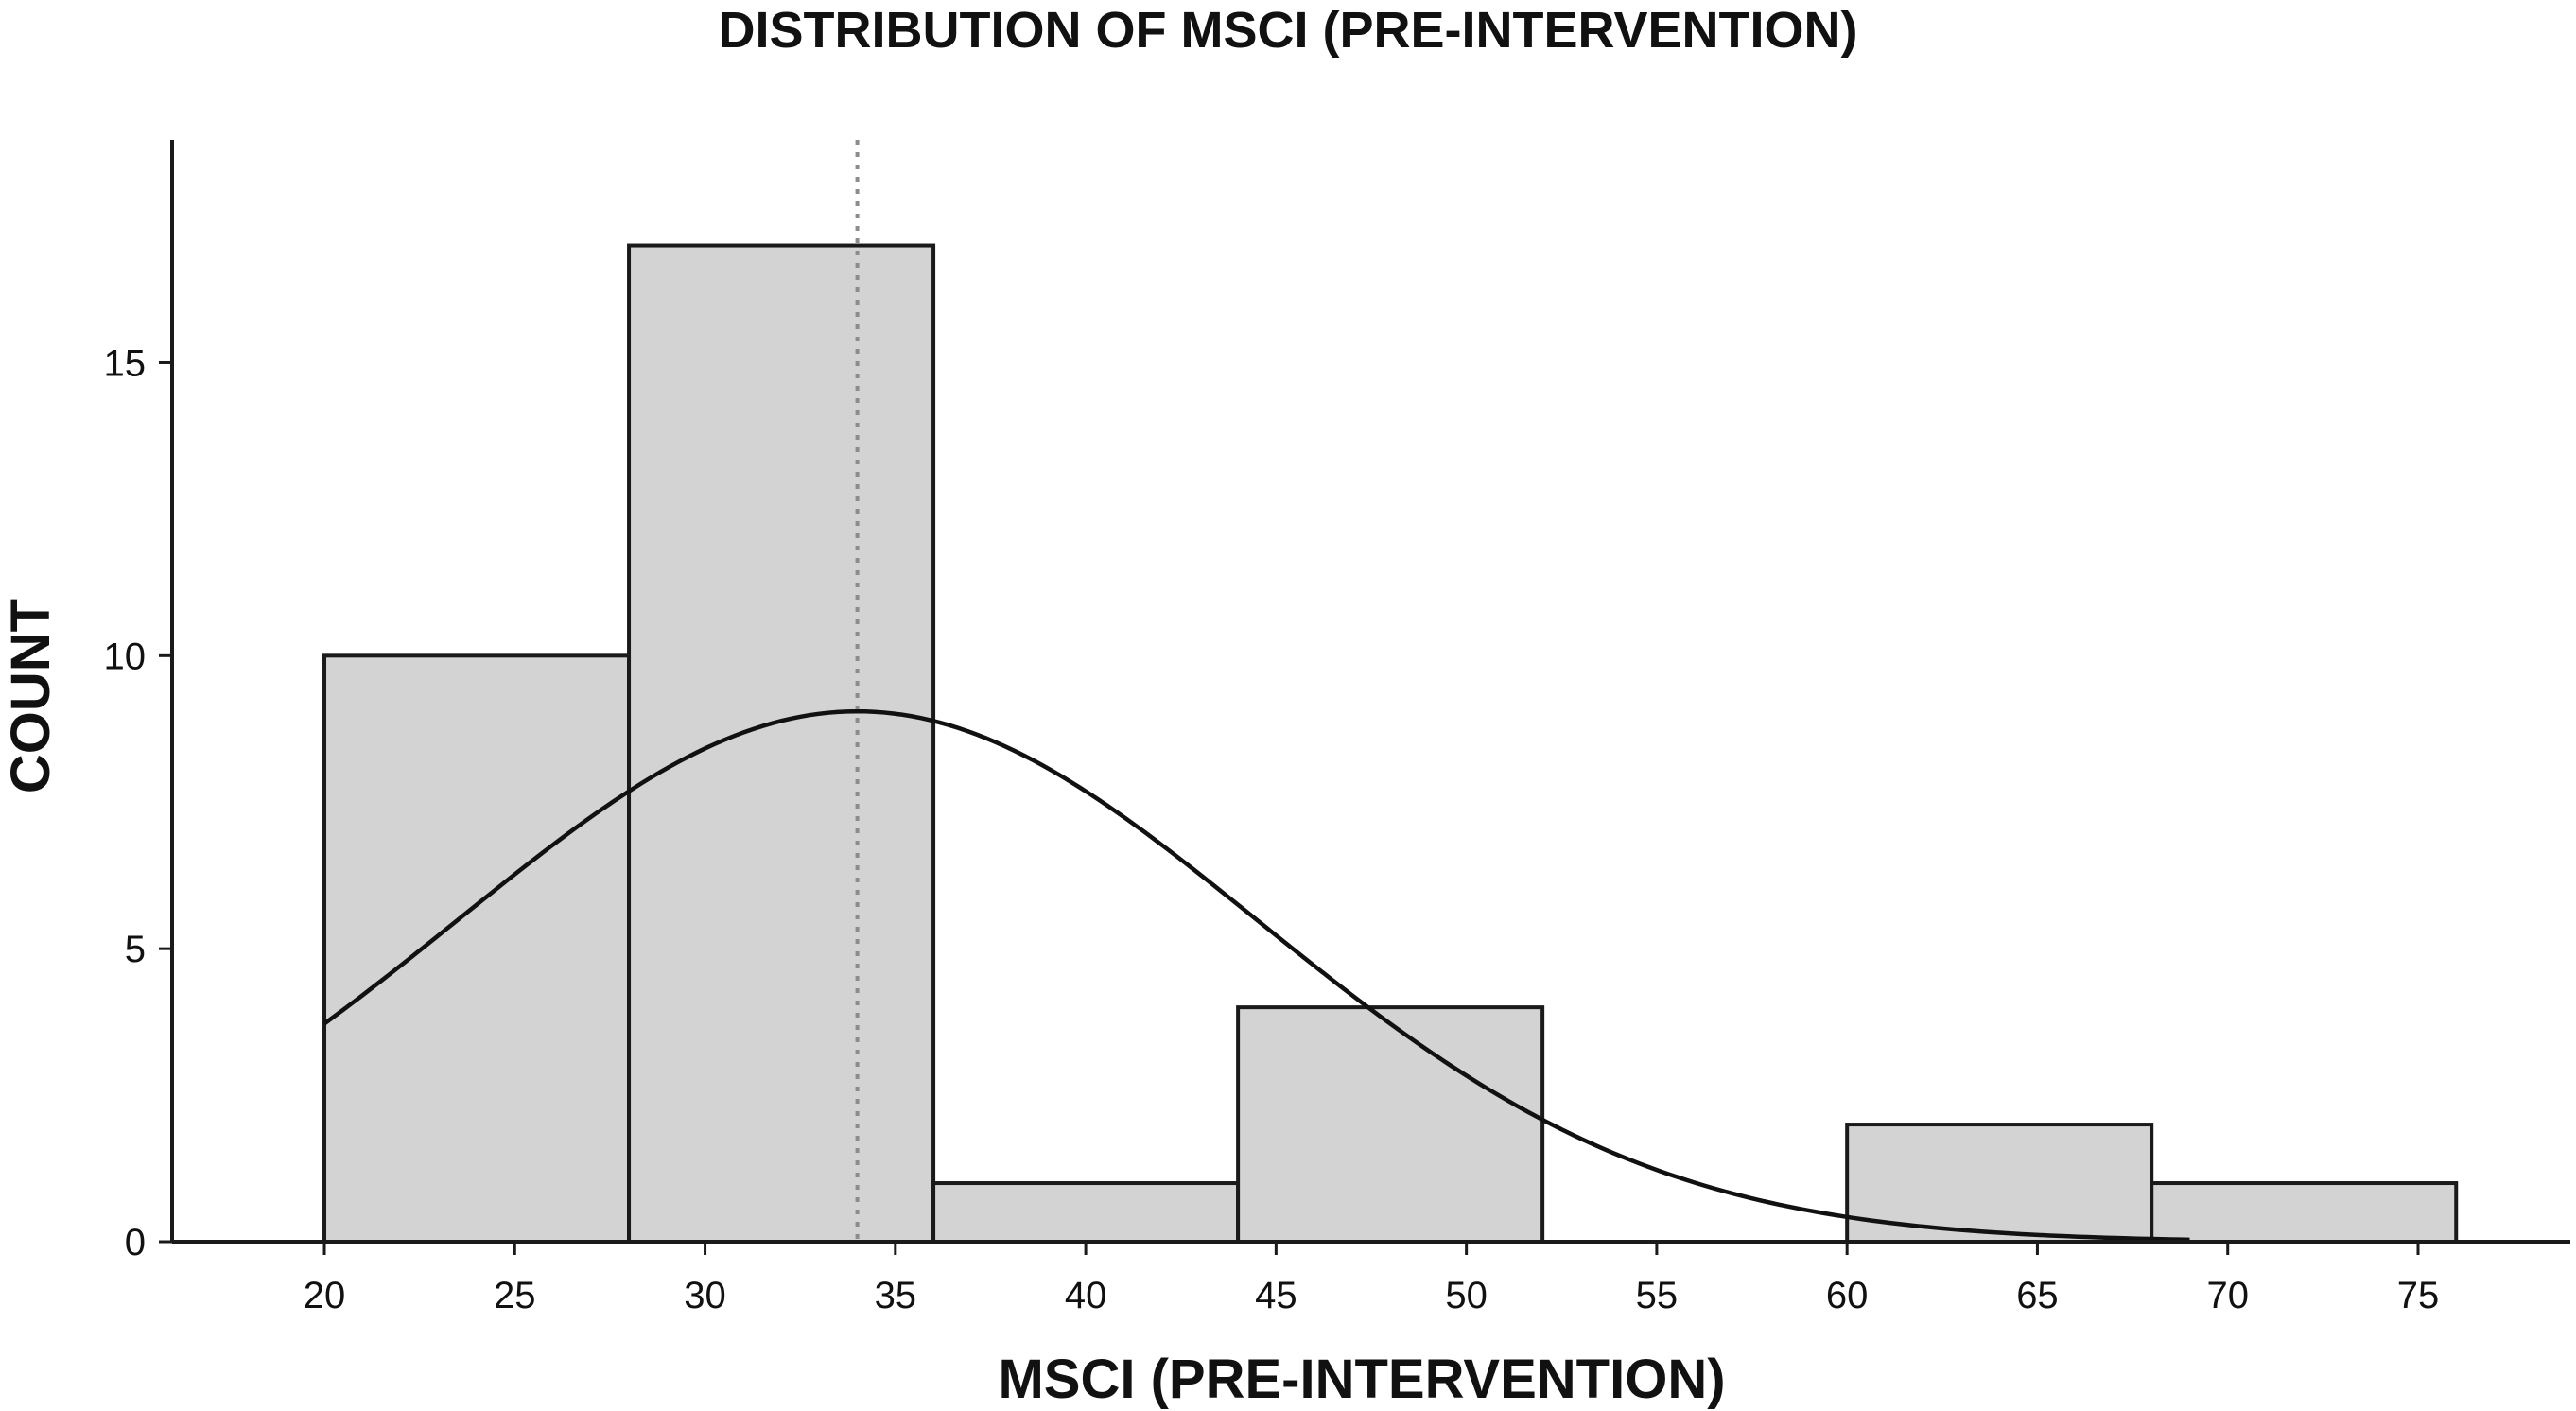  I want to click on x-axis-title: MSCI (PRE-INTERVENTION), so click(1361, 1379).